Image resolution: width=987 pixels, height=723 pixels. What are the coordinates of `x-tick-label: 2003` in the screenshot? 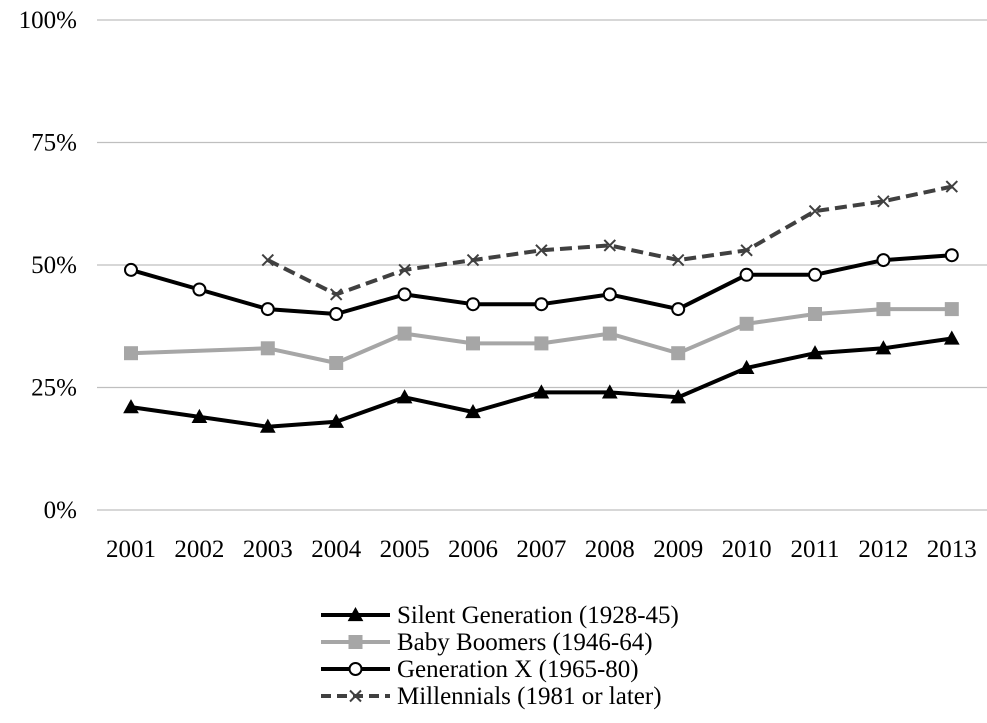 It's located at (268, 549).